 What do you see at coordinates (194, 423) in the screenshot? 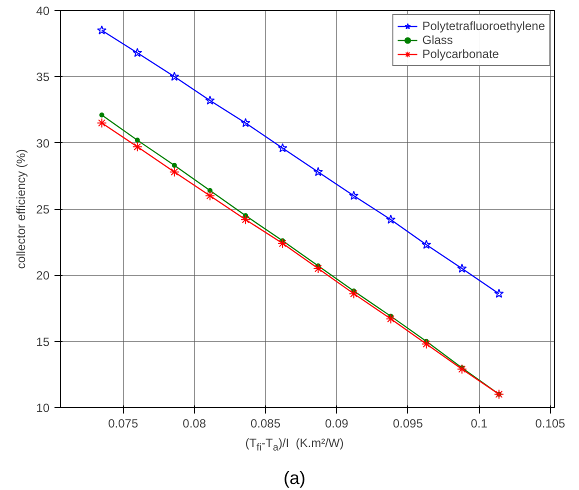
I see `x-tick-label: 0.08` at bounding box center [194, 423].